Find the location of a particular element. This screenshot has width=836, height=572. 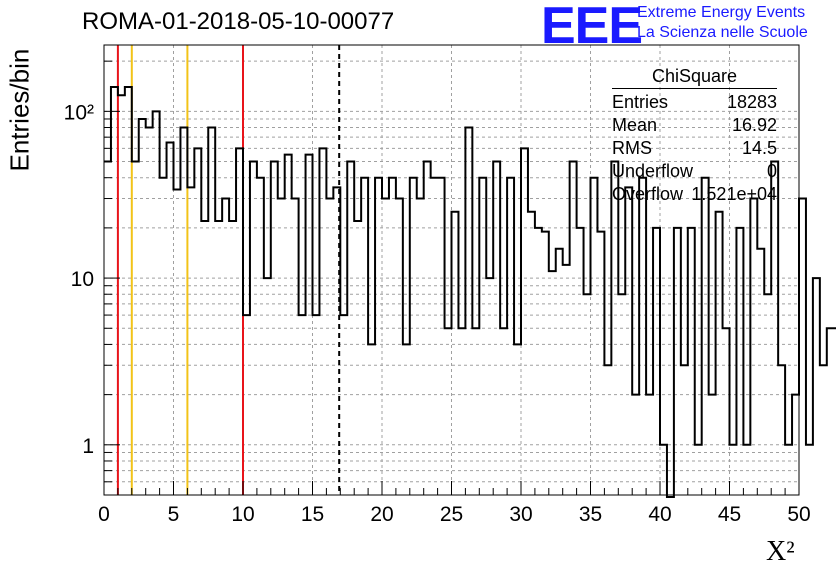

stats-value: 14.5 is located at coordinates (759, 148).